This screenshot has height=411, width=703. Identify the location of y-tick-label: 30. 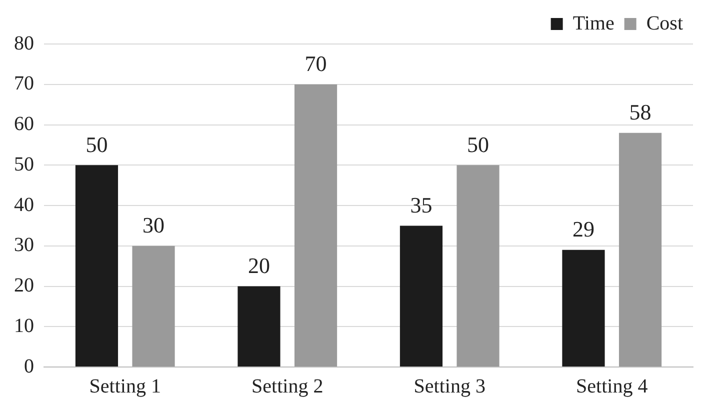
(24, 245).